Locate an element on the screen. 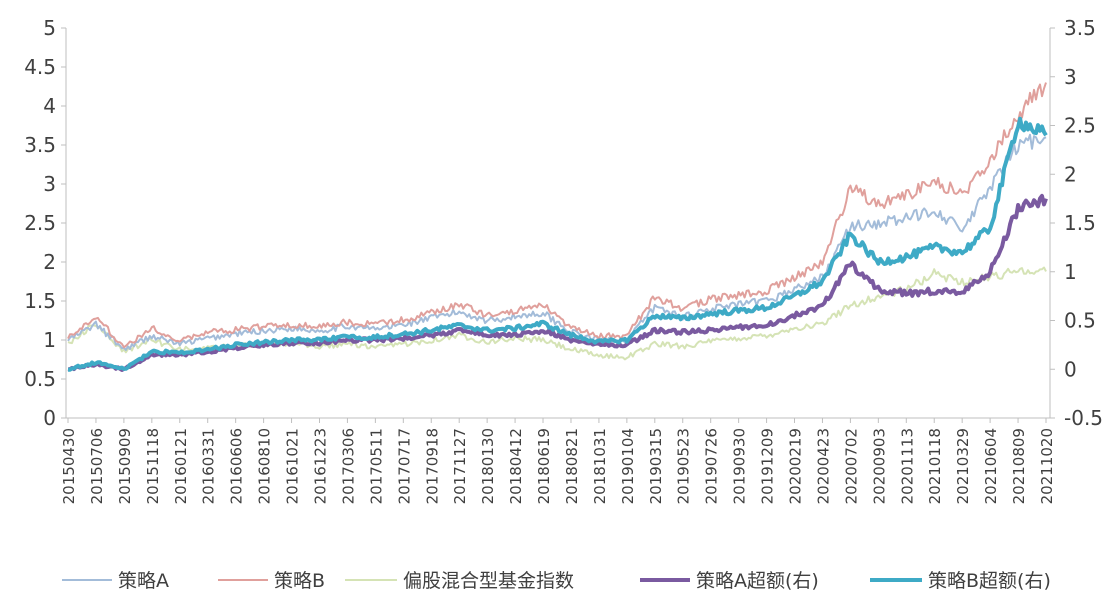 This screenshot has width=1116, height=610. x-tick-label: 20160331 is located at coordinates (209, 466).